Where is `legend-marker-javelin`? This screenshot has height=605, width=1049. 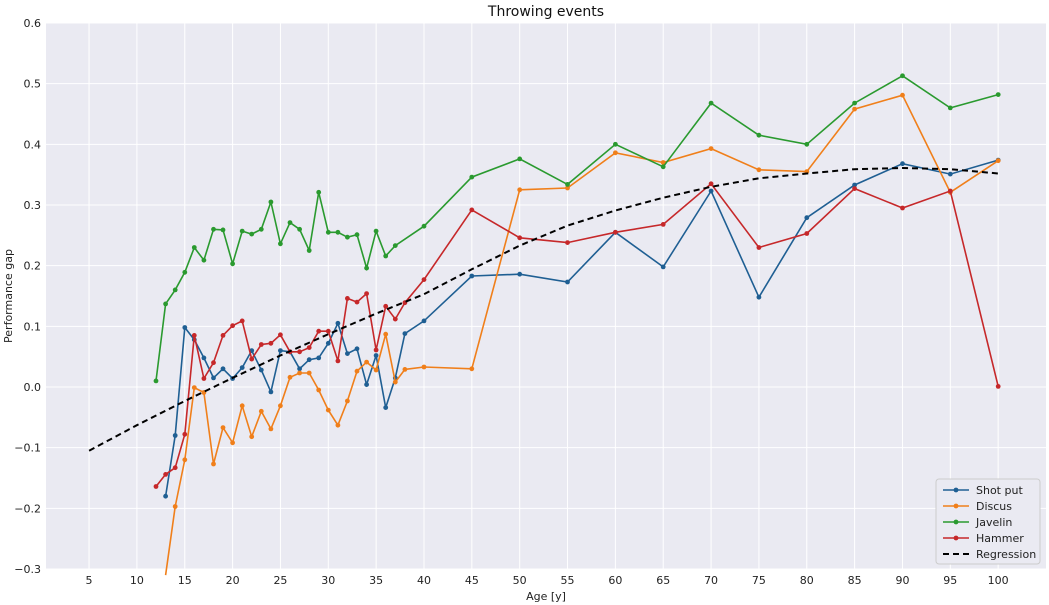
legend-marker-javelin is located at coordinates (956, 522).